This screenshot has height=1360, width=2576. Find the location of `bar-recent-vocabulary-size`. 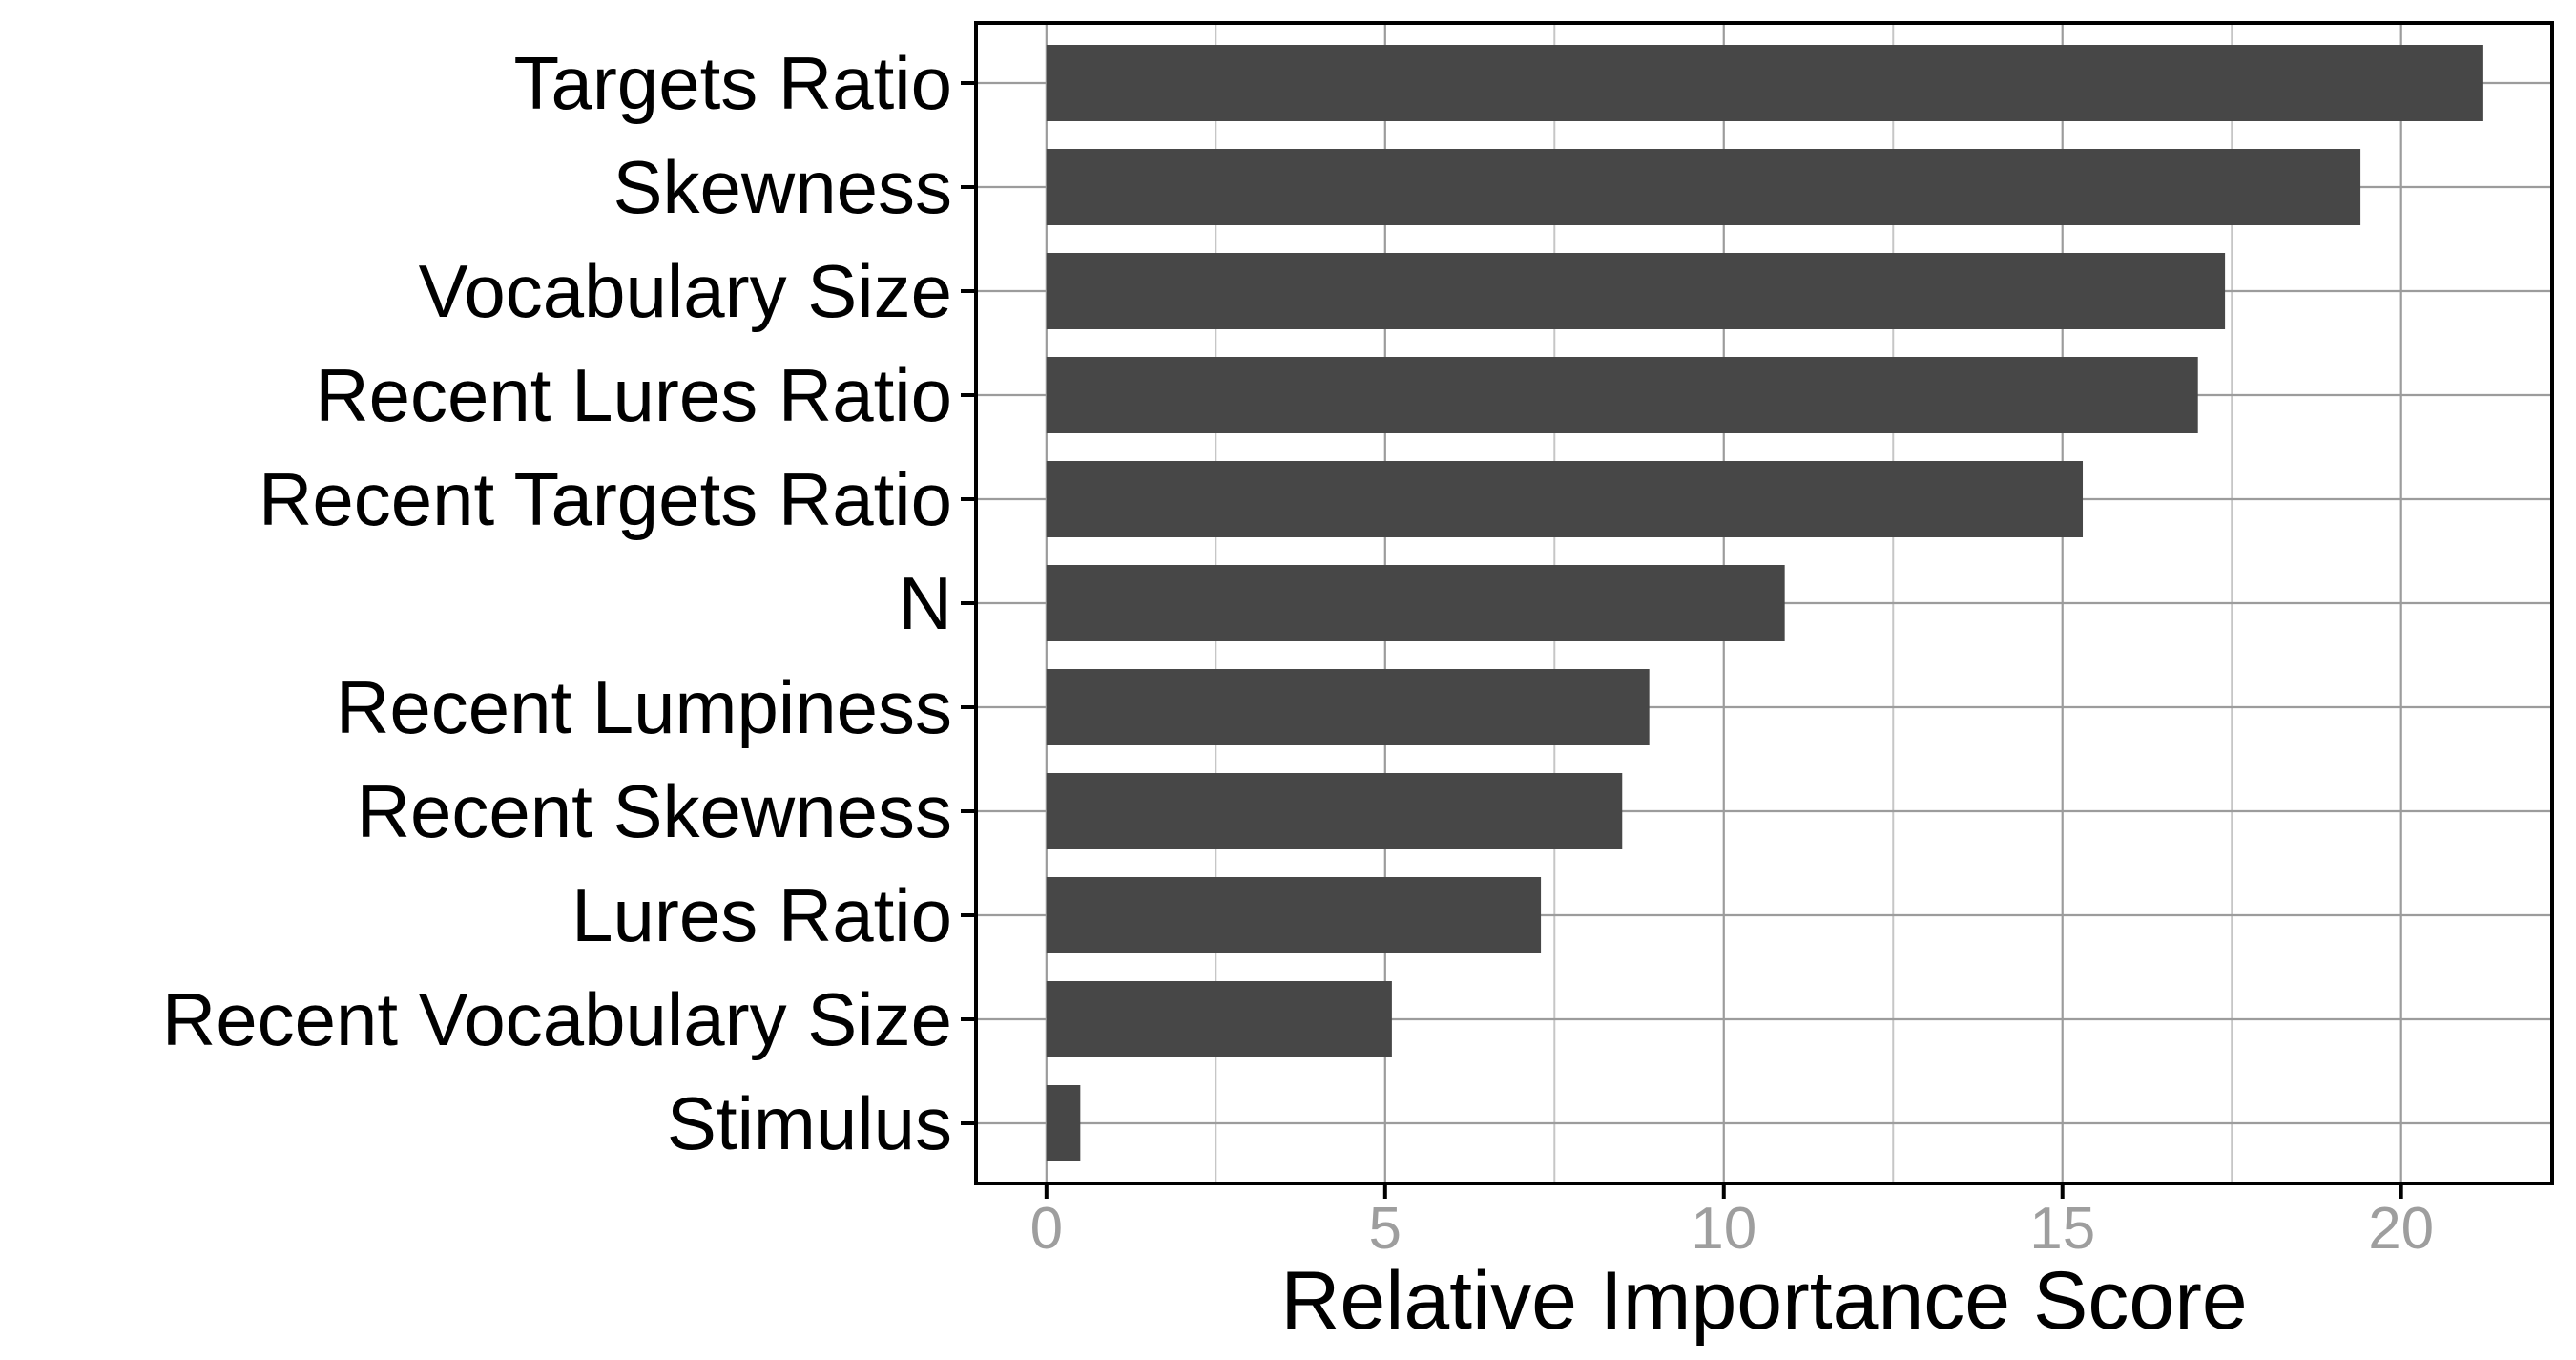

bar-recent-vocabulary-size is located at coordinates (1219, 1019).